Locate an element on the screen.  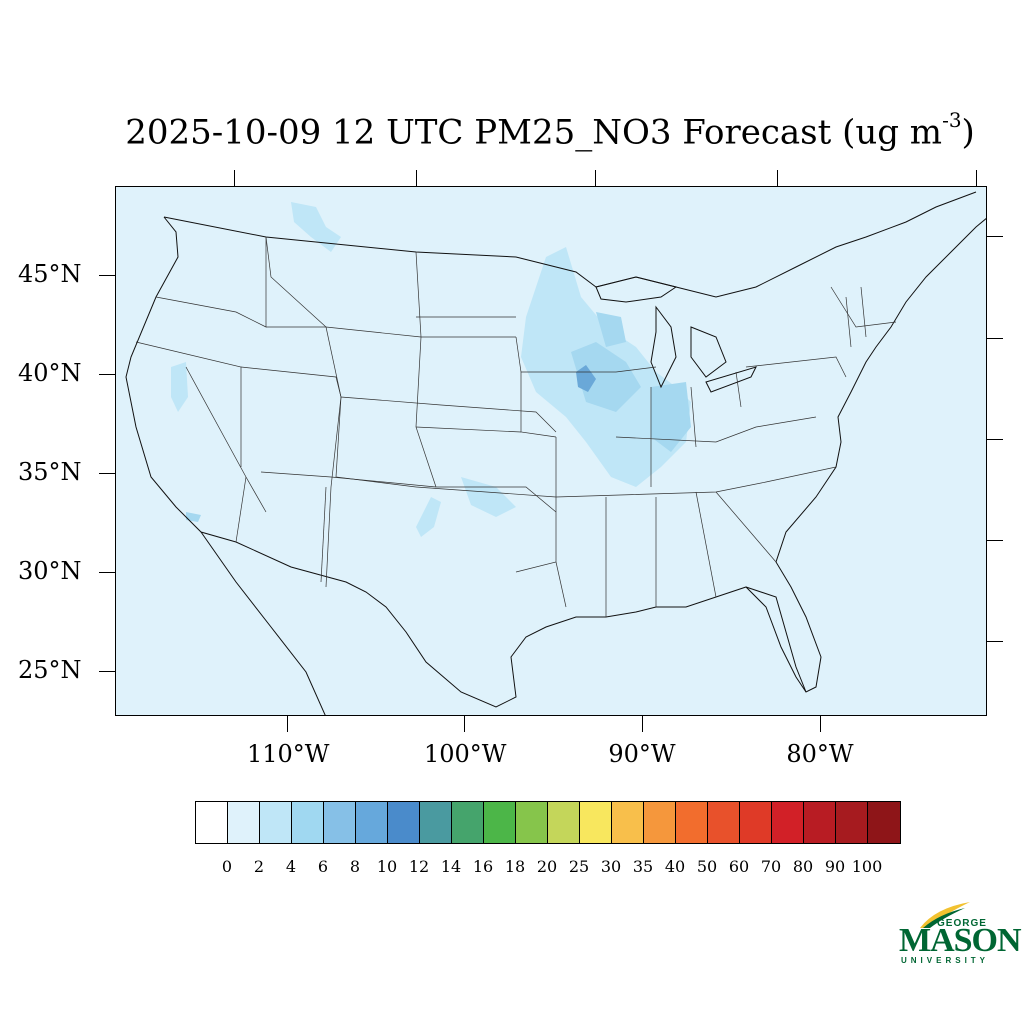
plume-california is located at coordinates (179, 387).